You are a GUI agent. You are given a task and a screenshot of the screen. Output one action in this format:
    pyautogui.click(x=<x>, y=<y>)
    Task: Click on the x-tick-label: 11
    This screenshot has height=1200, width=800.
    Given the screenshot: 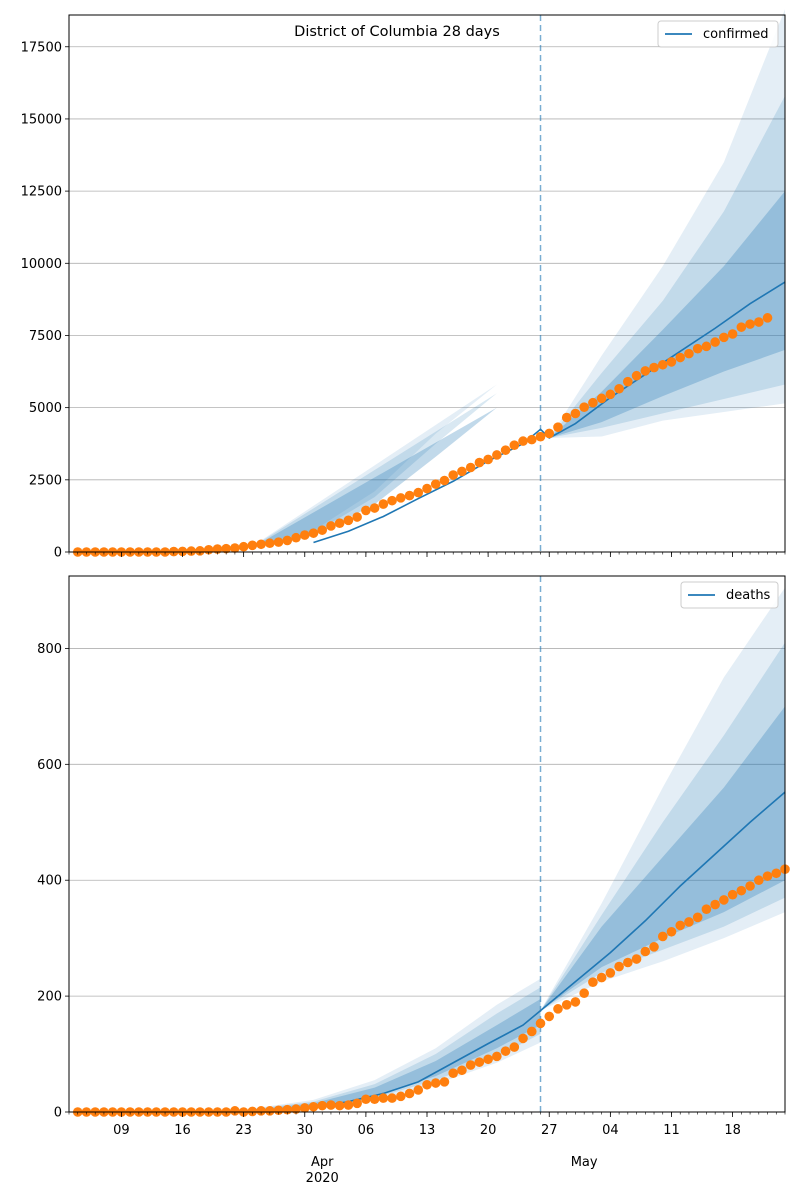 What is the action you would take?
    pyautogui.click(x=671, y=1130)
    